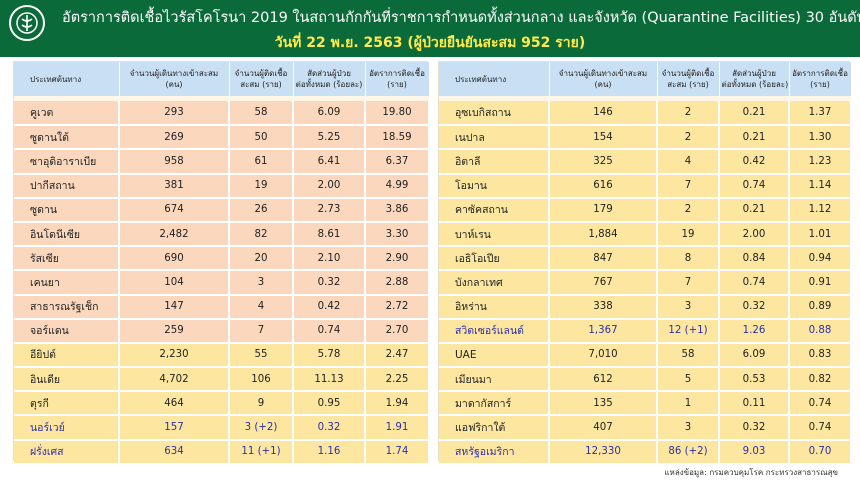  I want to click on travelers-cell: 690, so click(174, 259).